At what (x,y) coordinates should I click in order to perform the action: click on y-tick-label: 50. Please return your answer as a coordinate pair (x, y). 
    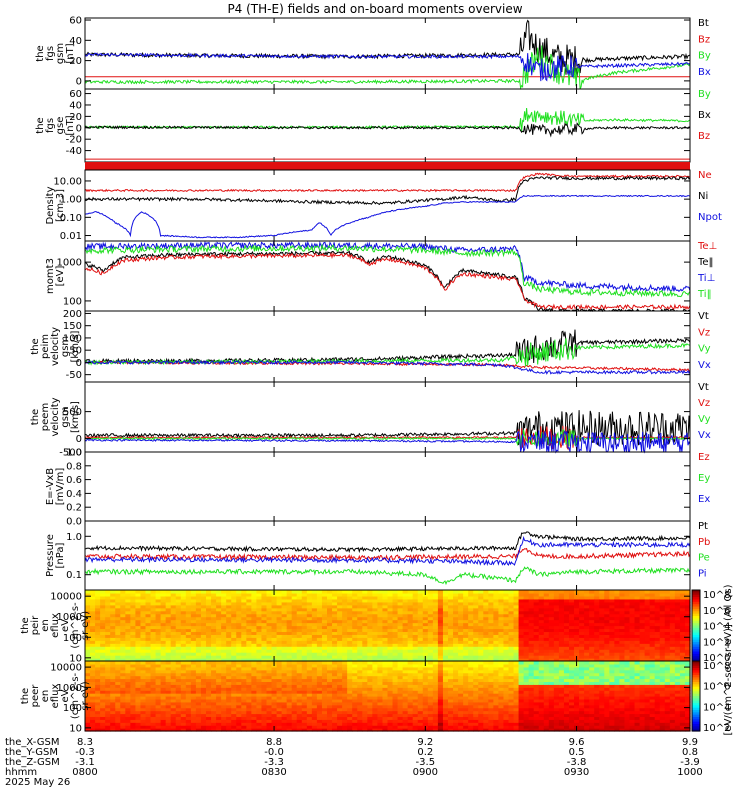
    Looking at the image, I should click on (75, 351).